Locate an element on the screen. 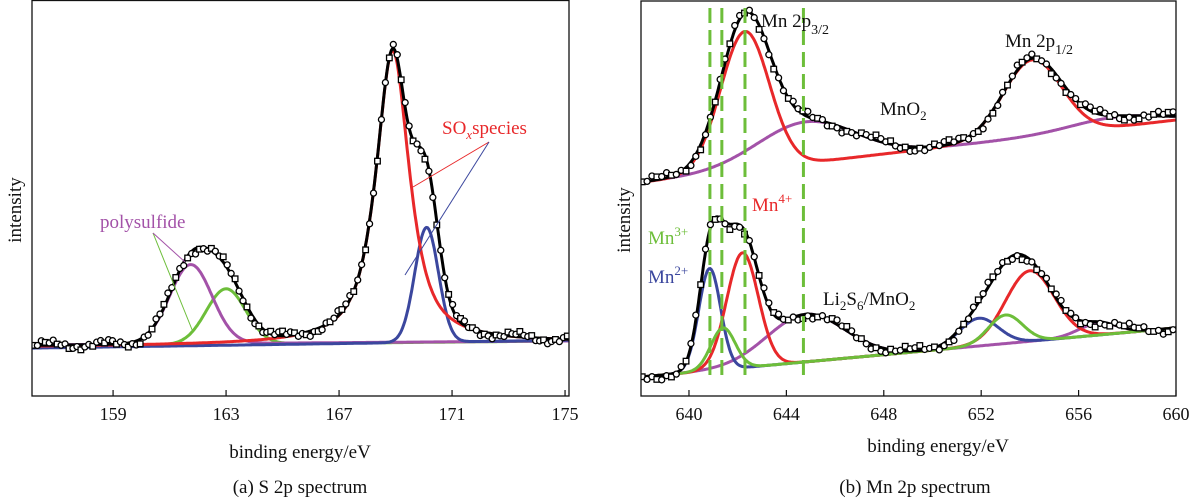  x-tick-label: 656 is located at coordinates (1078, 414).